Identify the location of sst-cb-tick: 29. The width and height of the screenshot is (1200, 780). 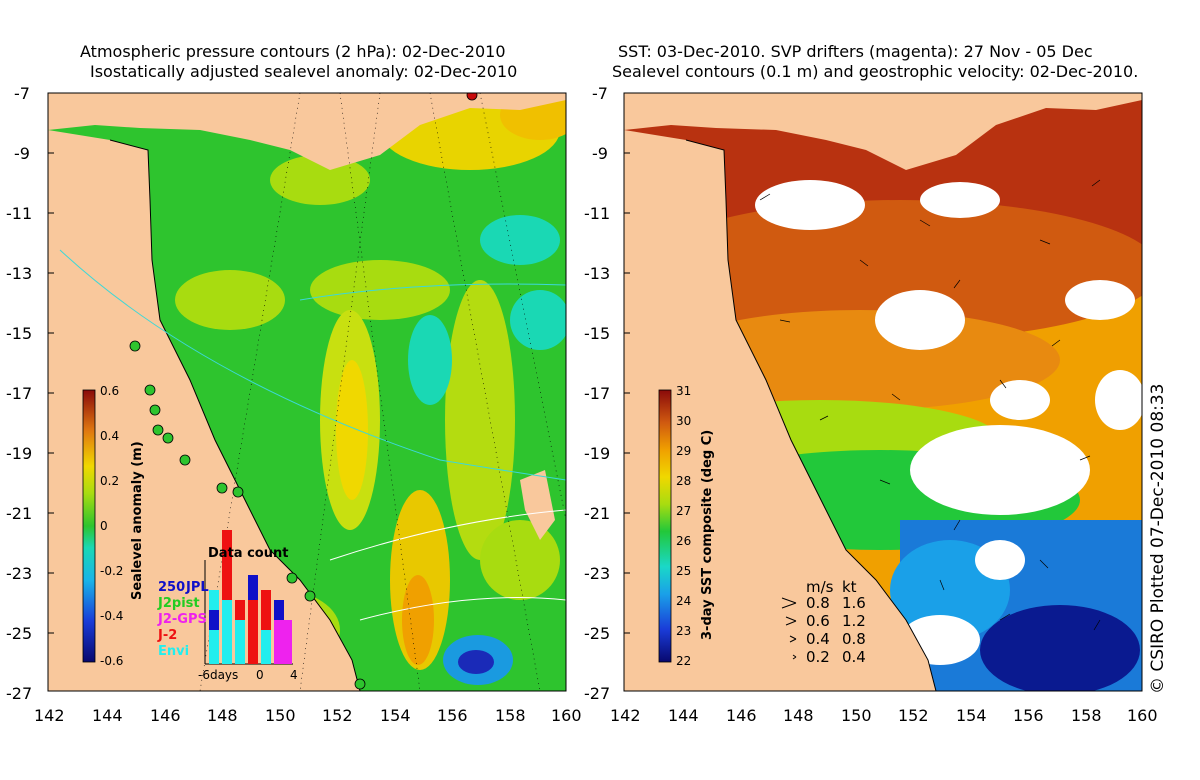
(684, 451).